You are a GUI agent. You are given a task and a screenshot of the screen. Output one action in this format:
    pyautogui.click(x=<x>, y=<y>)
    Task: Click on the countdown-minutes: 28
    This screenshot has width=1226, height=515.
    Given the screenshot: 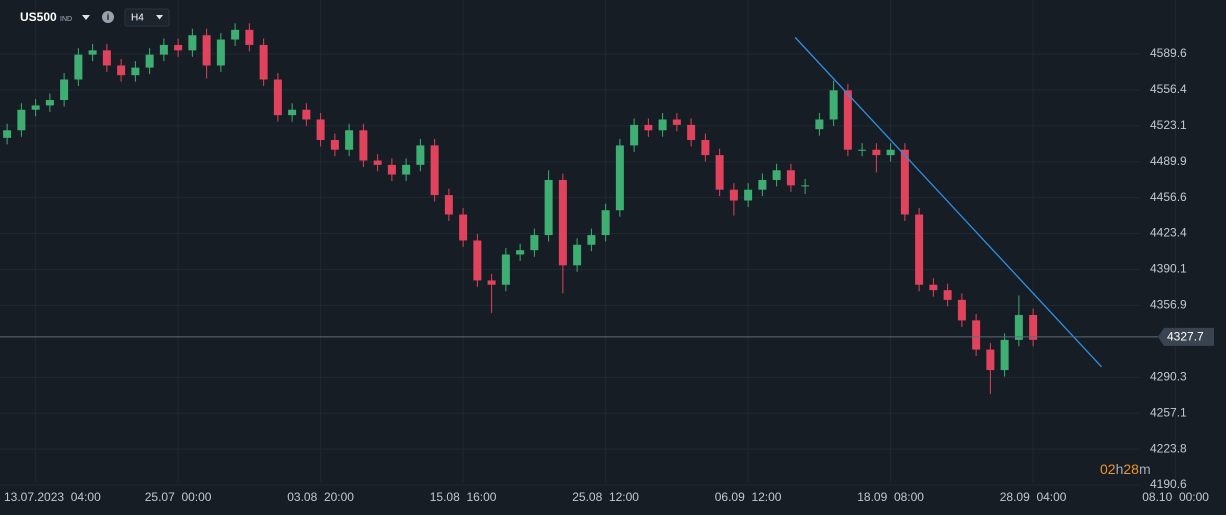 What is the action you would take?
    pyautogui.click(x=1131, y=469)
    